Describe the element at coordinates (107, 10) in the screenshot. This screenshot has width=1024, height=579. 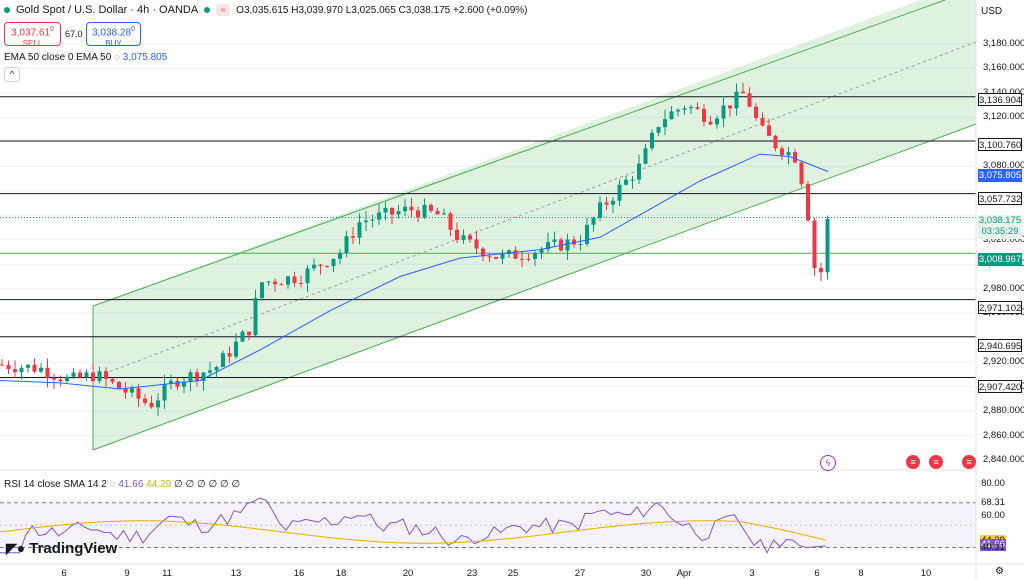
I see `symbol-title: Gold Spot / U.S. Dollar · 4h · OANDA` at that location.